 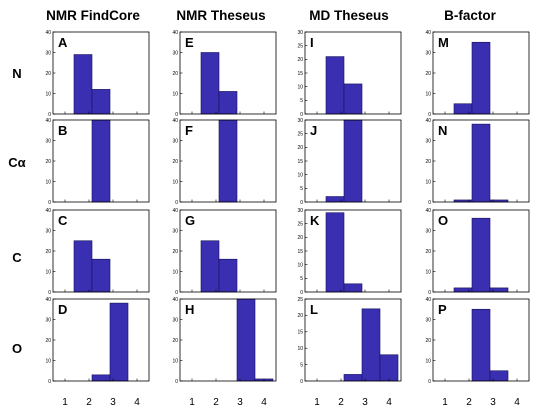 What do you see at coordinates (189, 309) in the screenshot?
I see `panel-letter: H` at bounding box center [189, 309].